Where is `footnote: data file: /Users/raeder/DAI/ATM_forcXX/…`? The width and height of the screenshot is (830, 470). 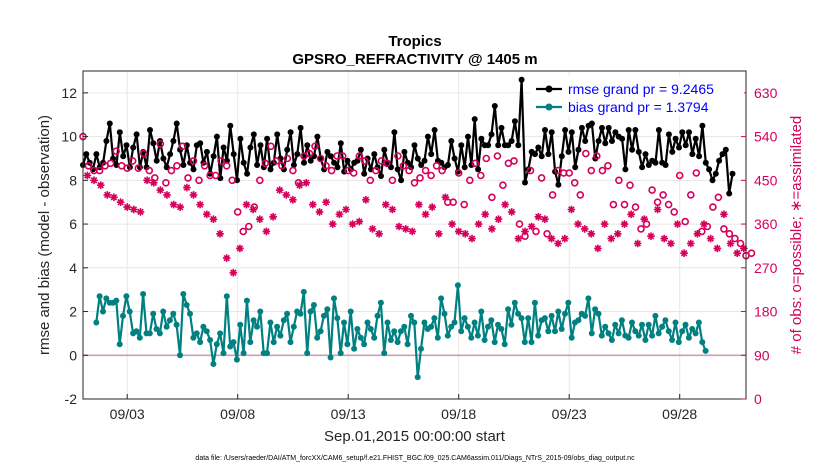 footnote: data file: /Users/raeder/DAI/ATM_forcXX/… is located at coordinates (415, 458).